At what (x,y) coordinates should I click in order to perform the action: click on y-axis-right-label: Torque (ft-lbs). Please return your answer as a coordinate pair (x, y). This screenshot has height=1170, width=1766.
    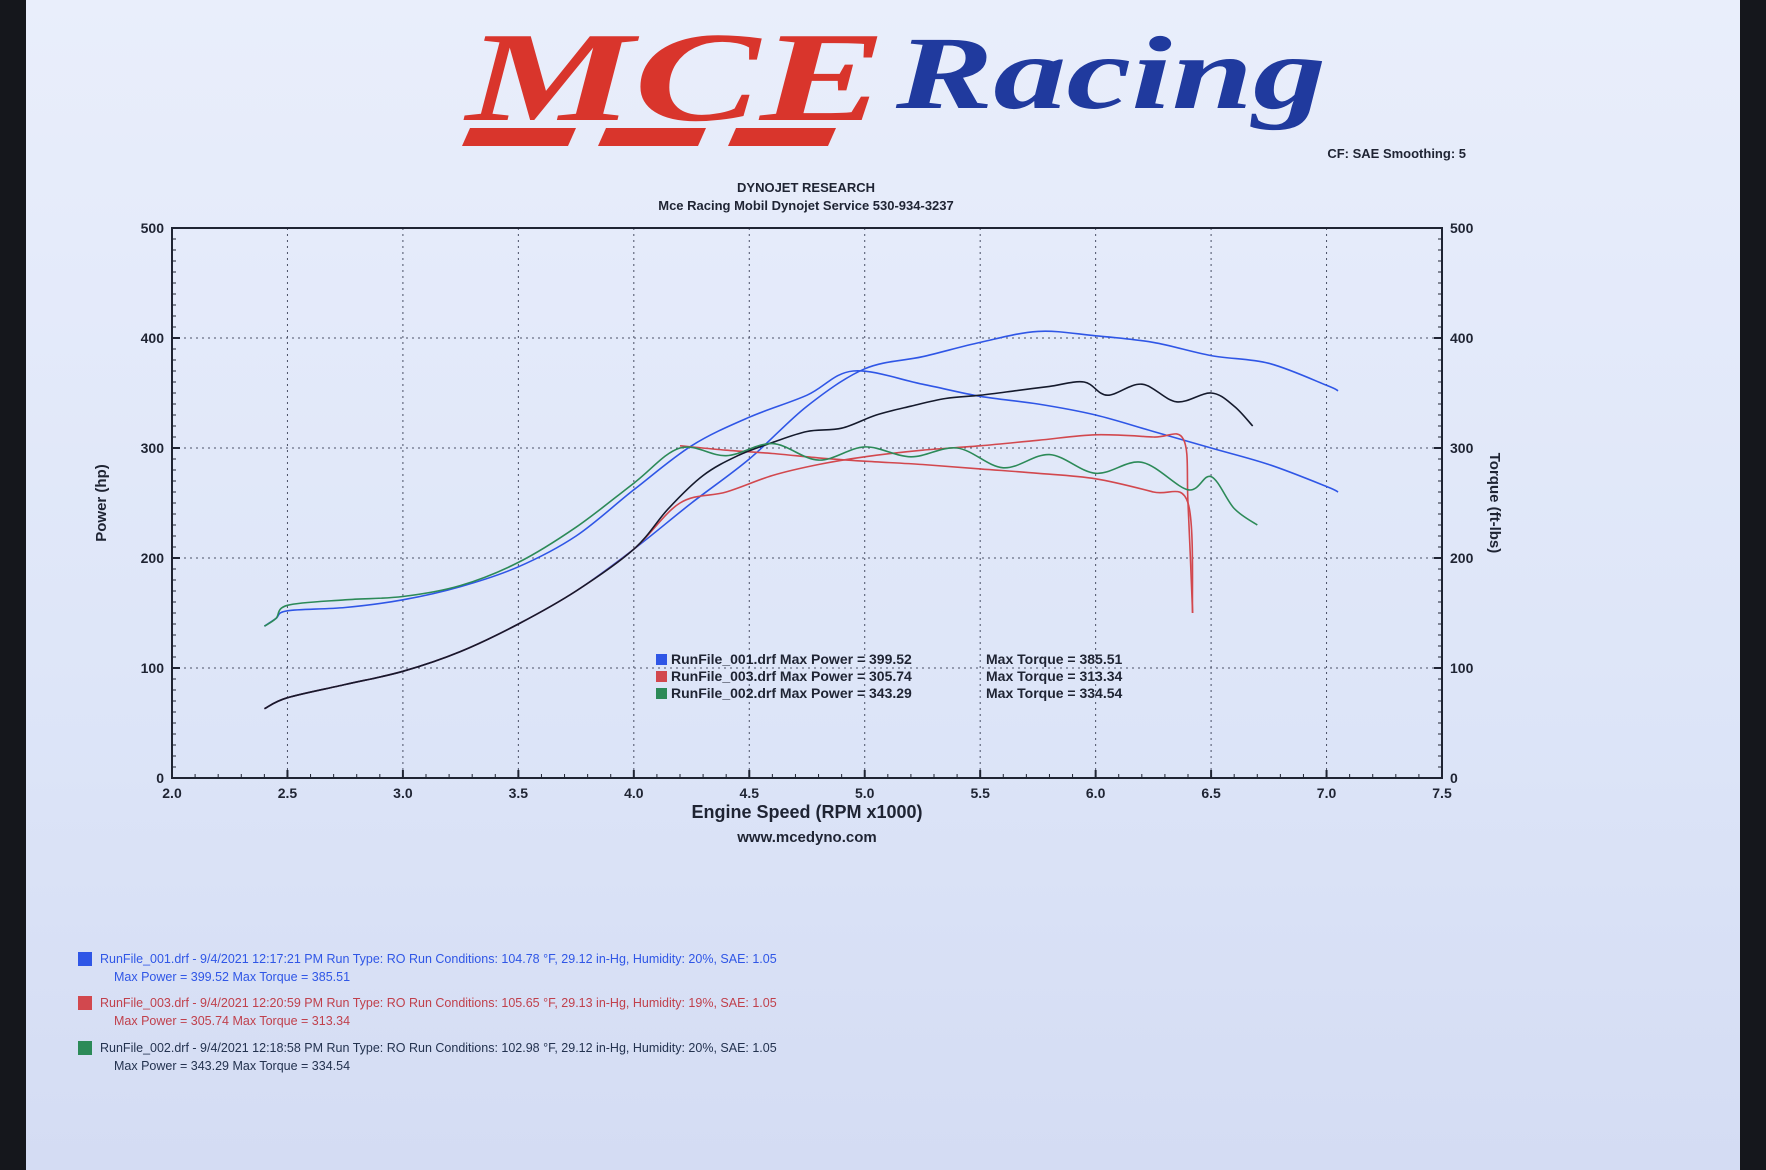
    Looking at the image, I should click on (1494, 503).